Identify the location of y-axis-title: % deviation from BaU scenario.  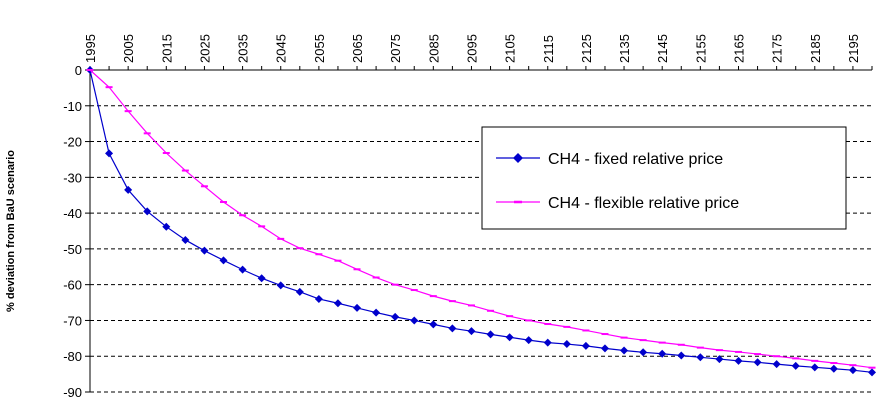
(11, 231).